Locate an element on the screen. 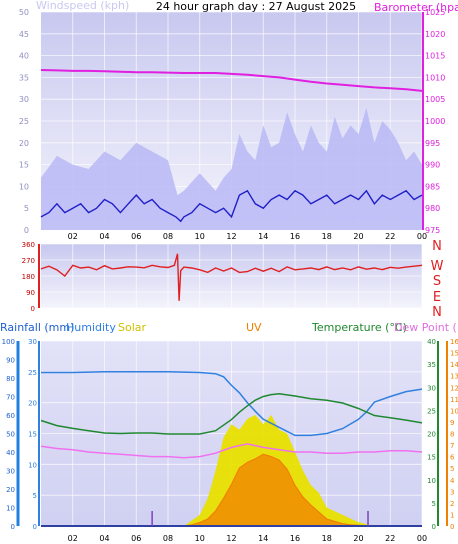  legend-rainfall: Rainfall (mm) is located at coordinates (37, 327).